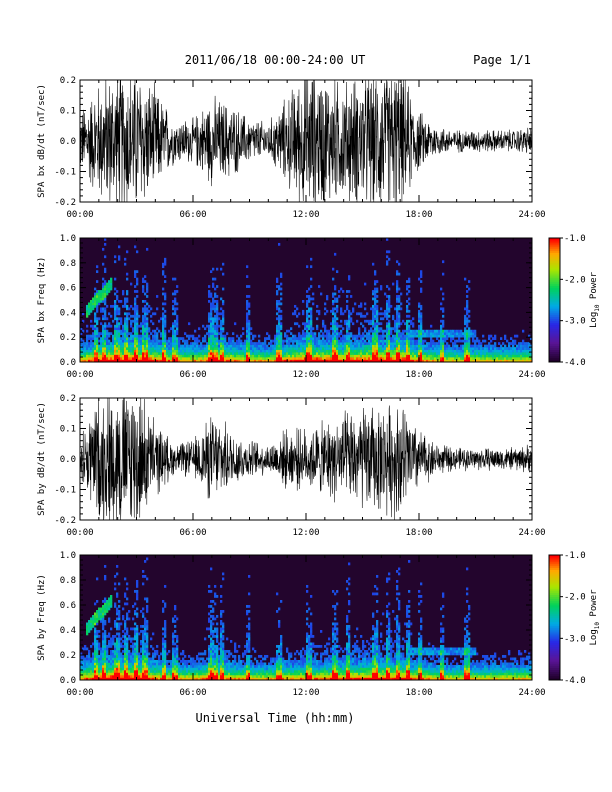 This screenshot has height=792, width=612. Describe the element at coordinates (597, 308) in the screenshot. I see `colorbar-label-sub: 10` at that location.